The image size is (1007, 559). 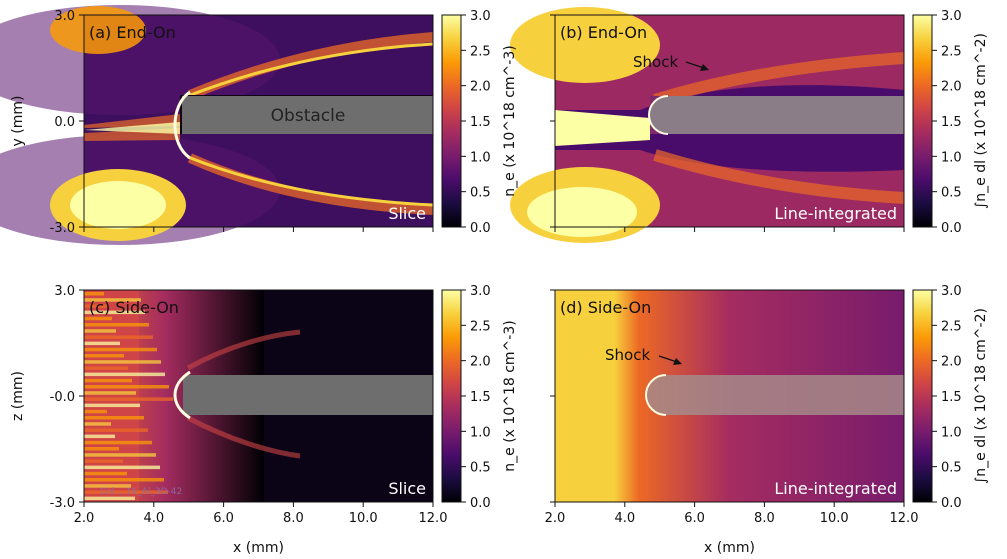 I want to click on panel-a-colorbar-tick-label: 3.0, so click(x=480, y=16).